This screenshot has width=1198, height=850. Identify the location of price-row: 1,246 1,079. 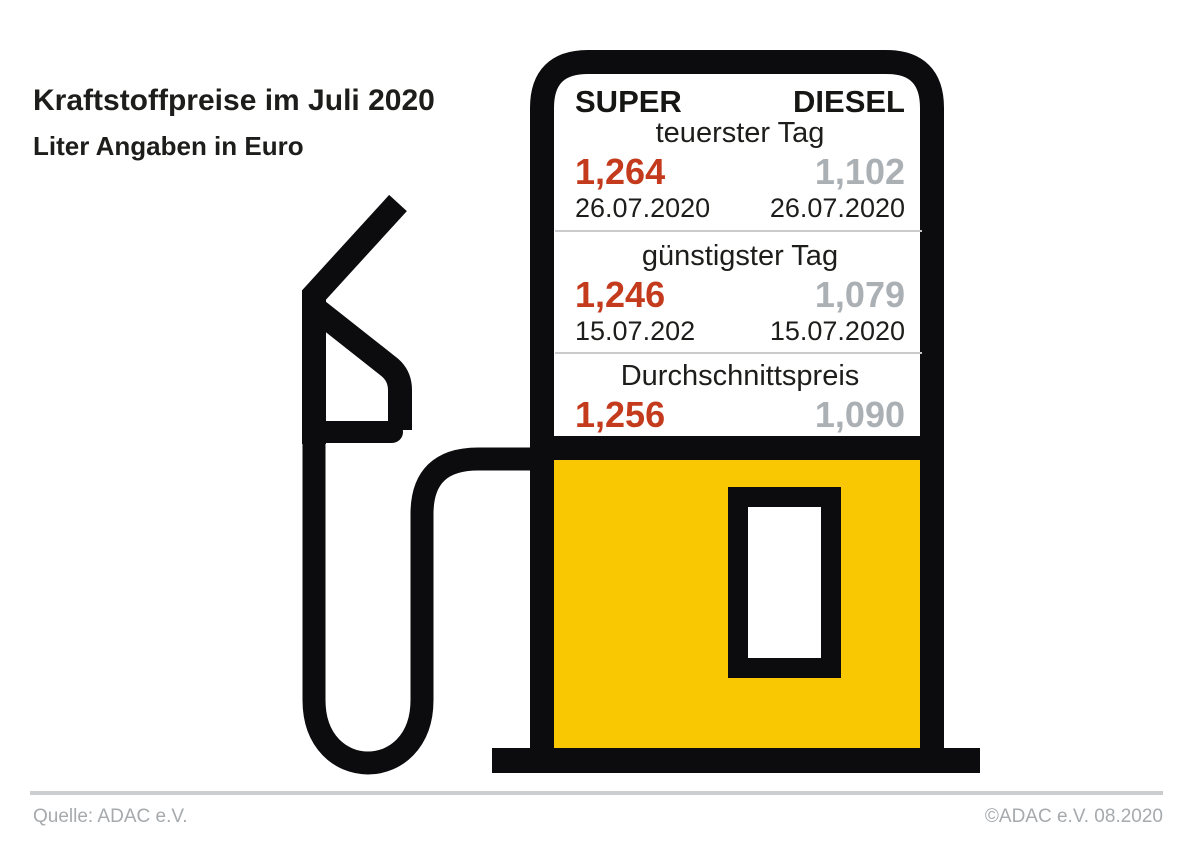
(740, 295).